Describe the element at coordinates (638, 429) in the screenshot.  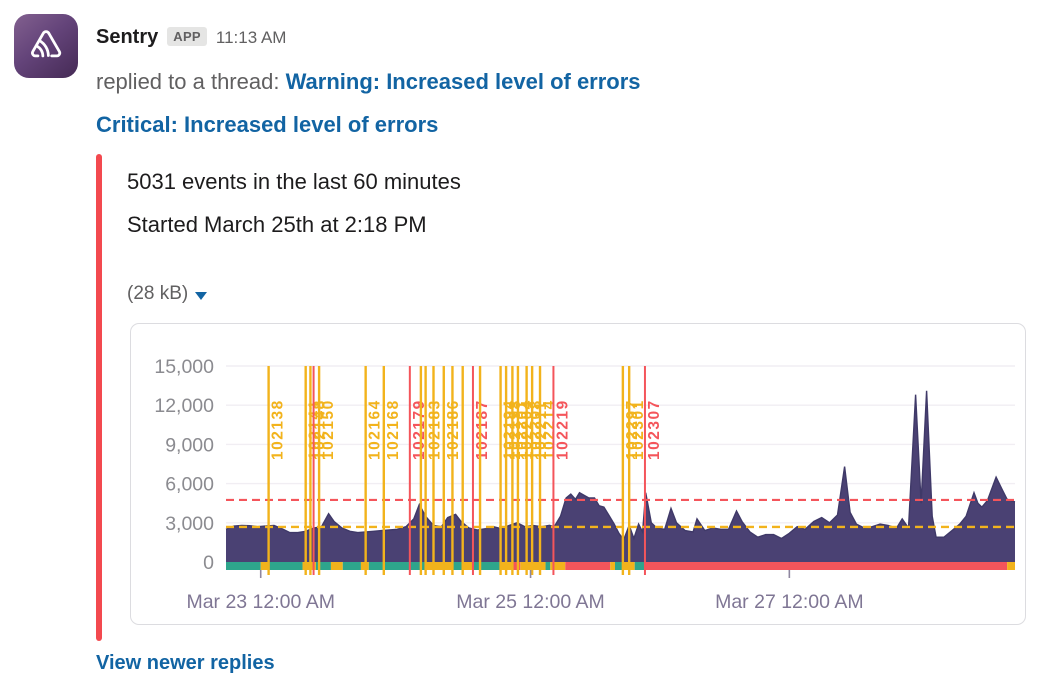
I see `svg-text: 102301` at that location.